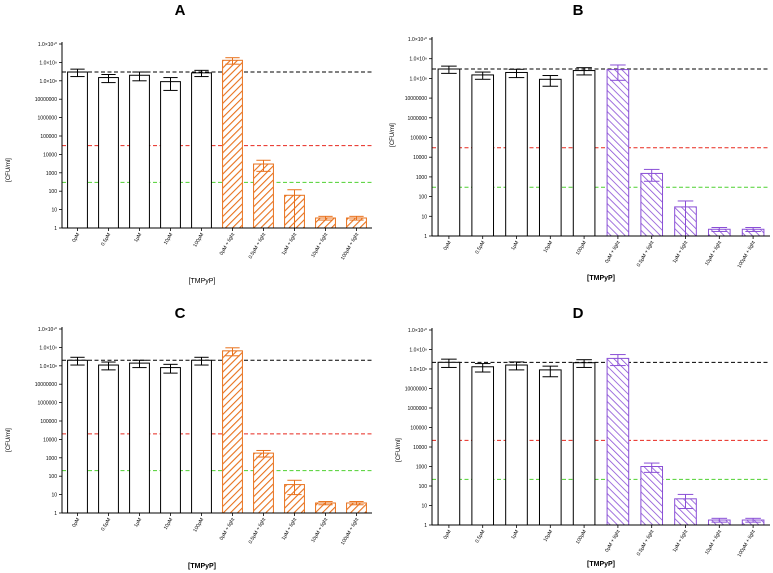  I want to click on panel-d-xtick-label: 0.5µM, so click(480, 536).